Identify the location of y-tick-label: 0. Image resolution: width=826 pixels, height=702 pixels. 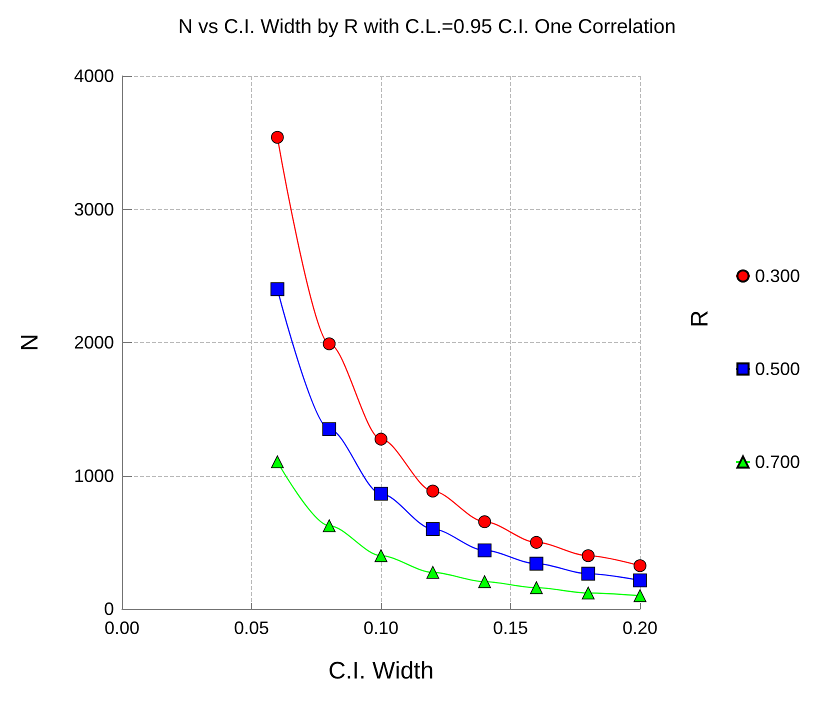
(109, 609).